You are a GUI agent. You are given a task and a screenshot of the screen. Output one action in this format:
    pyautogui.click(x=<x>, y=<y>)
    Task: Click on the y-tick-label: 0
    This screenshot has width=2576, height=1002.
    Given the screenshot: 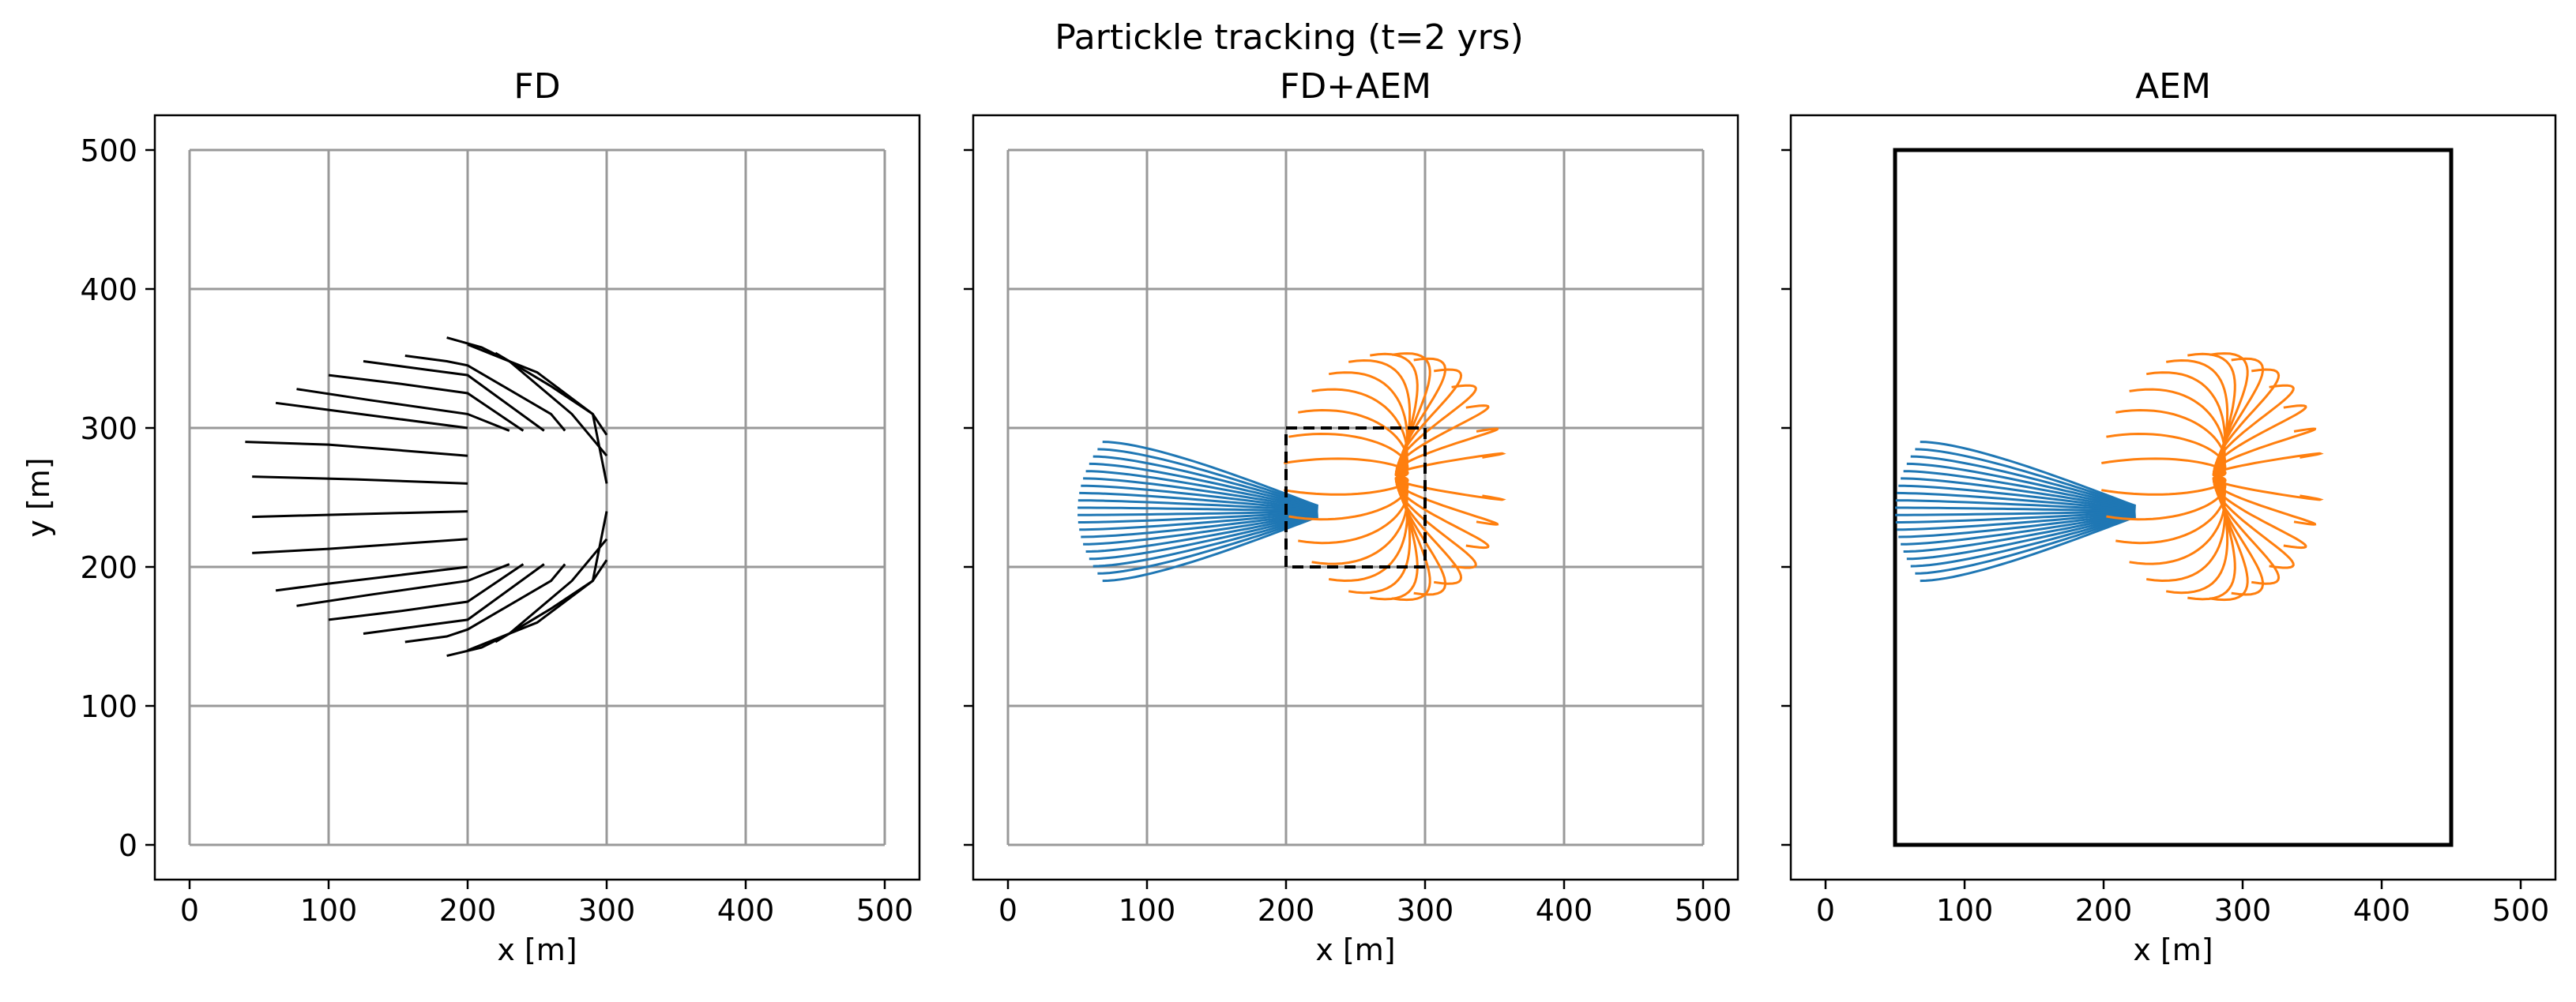 What is the action you would take?
    pyautogui.click(x=127, y=846)
    